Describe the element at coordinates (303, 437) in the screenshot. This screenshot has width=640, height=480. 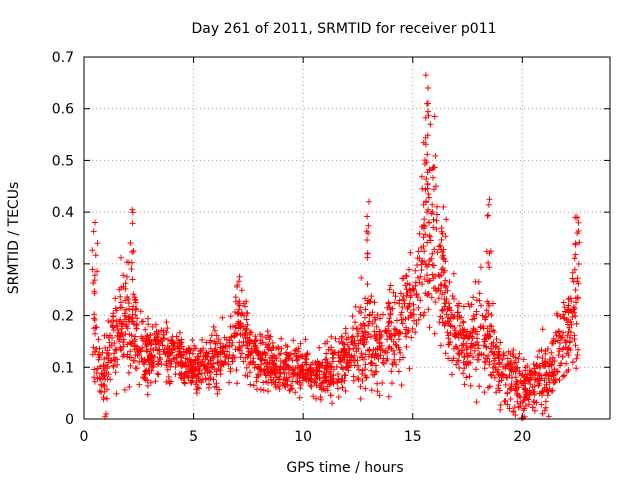
I see `x-tick-label: 10` at that location.